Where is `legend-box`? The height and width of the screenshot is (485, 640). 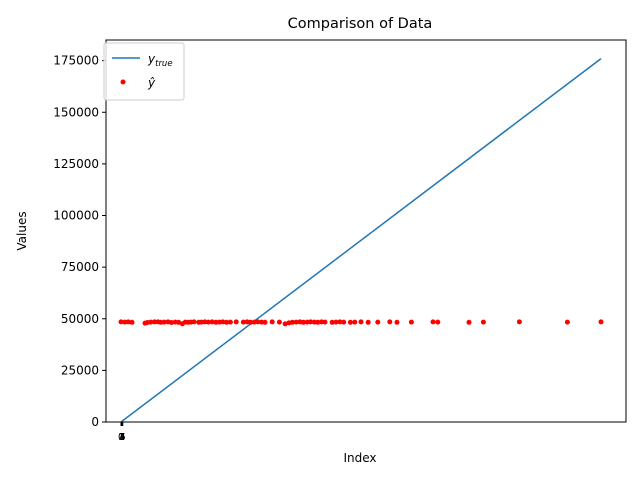
legend-box is located at coordinates (144, 71).